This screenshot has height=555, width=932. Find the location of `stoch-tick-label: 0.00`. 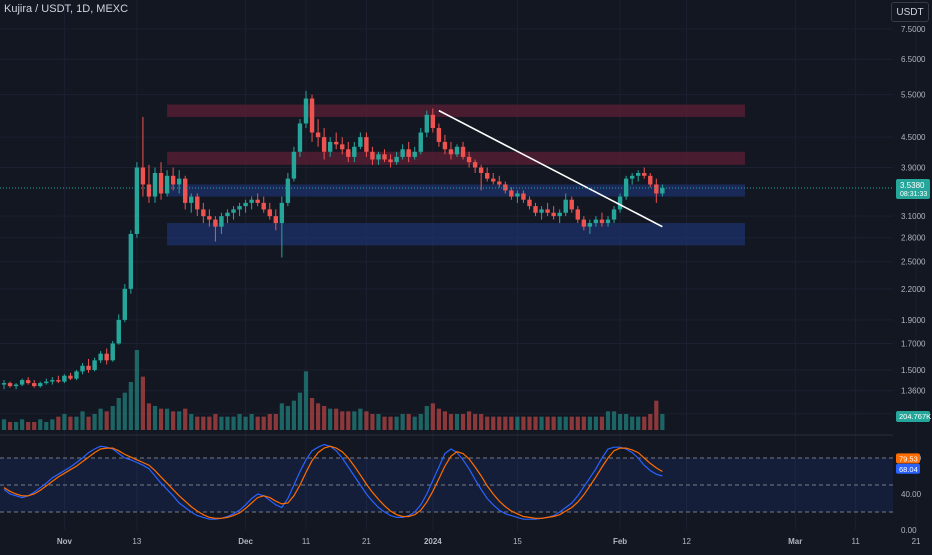

stoch-tick-label: 0.00 is located at coordinates (909, 530).